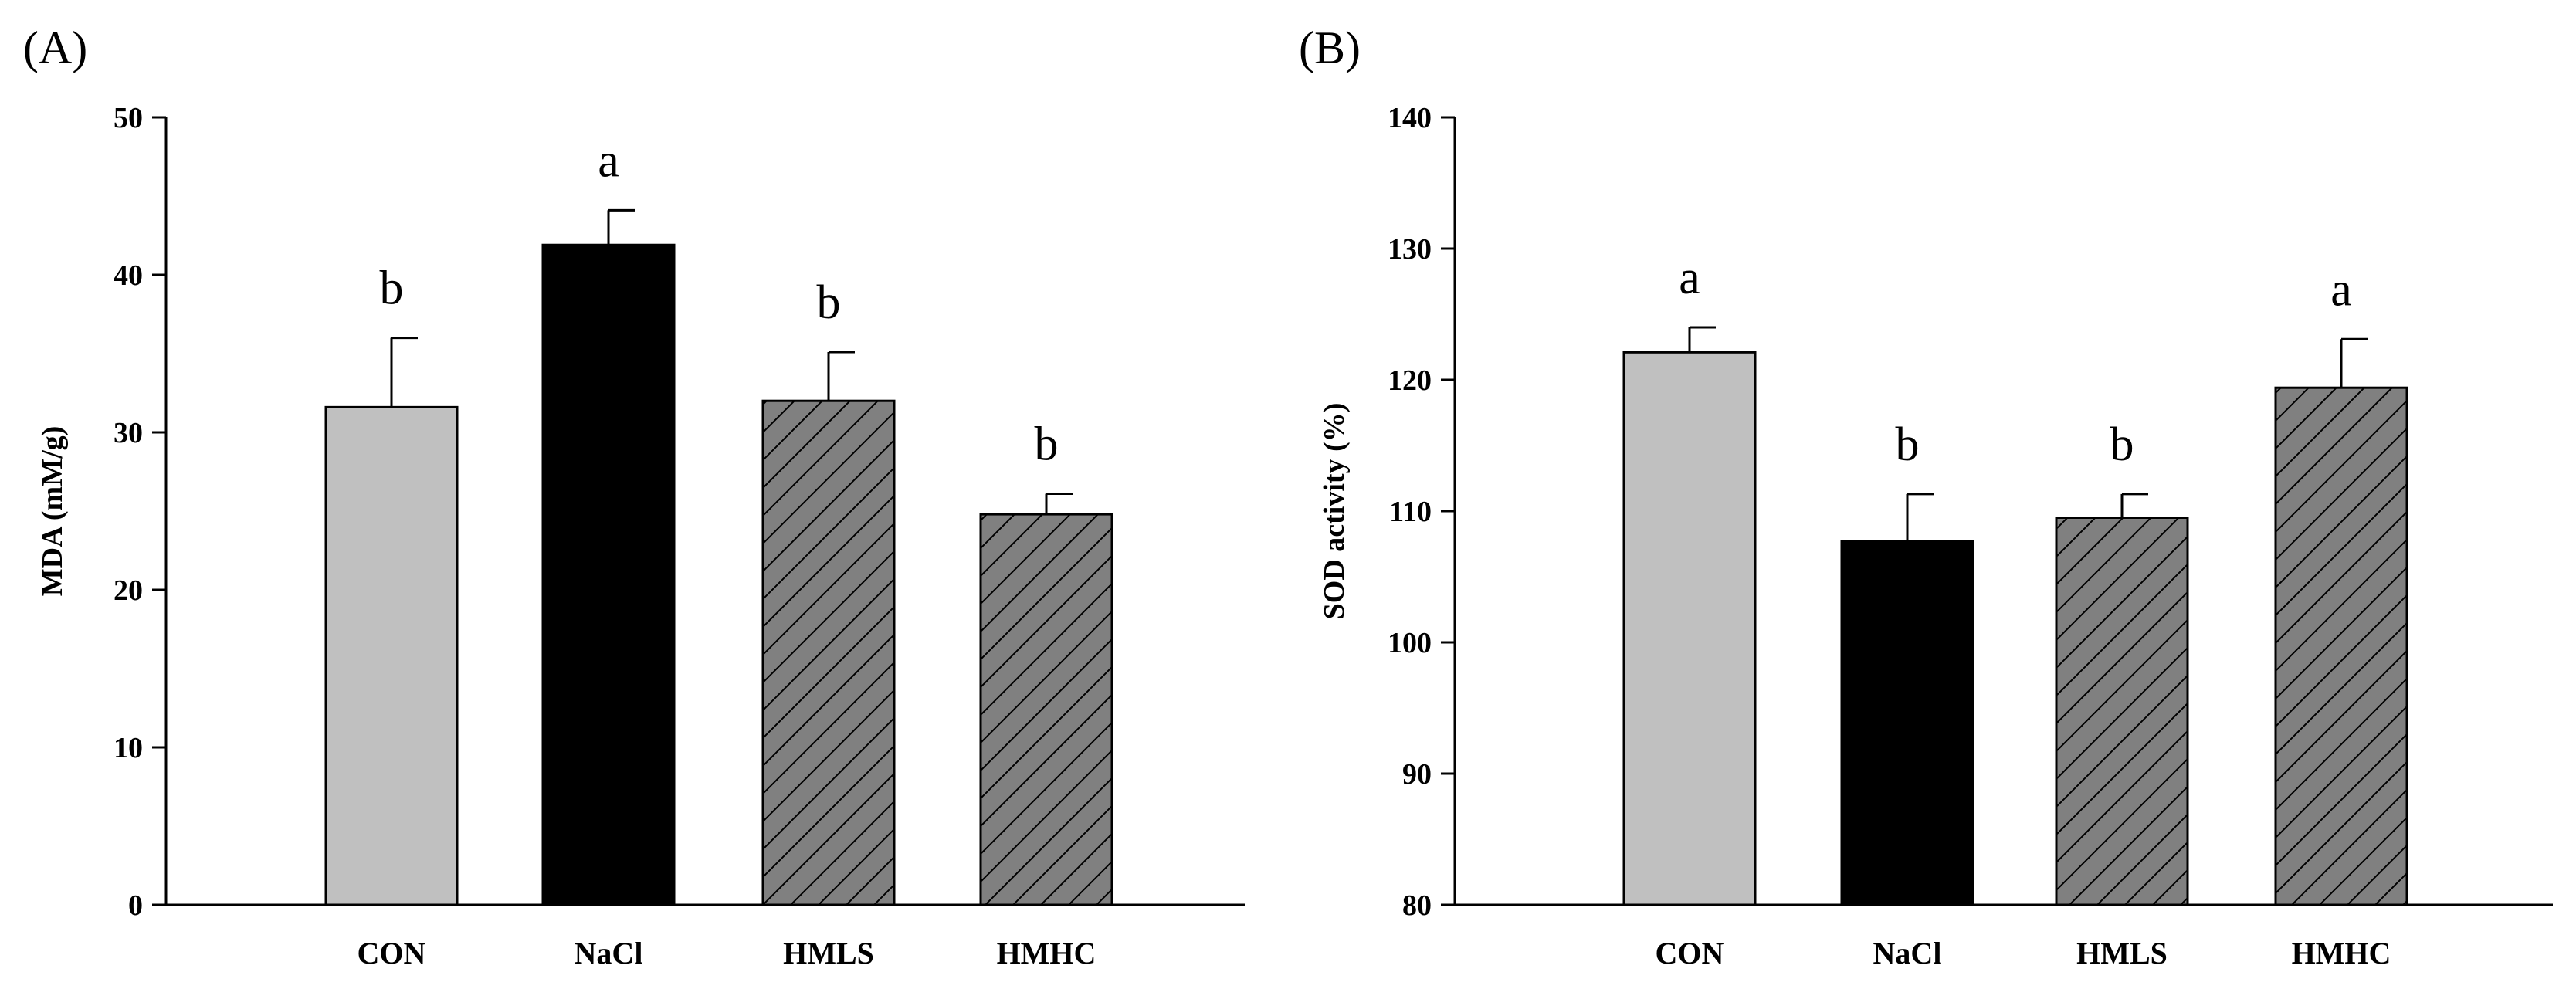 This screenshot has height=989, width=2576. I want to click on y-tick-label: 30, so click(128, 433).